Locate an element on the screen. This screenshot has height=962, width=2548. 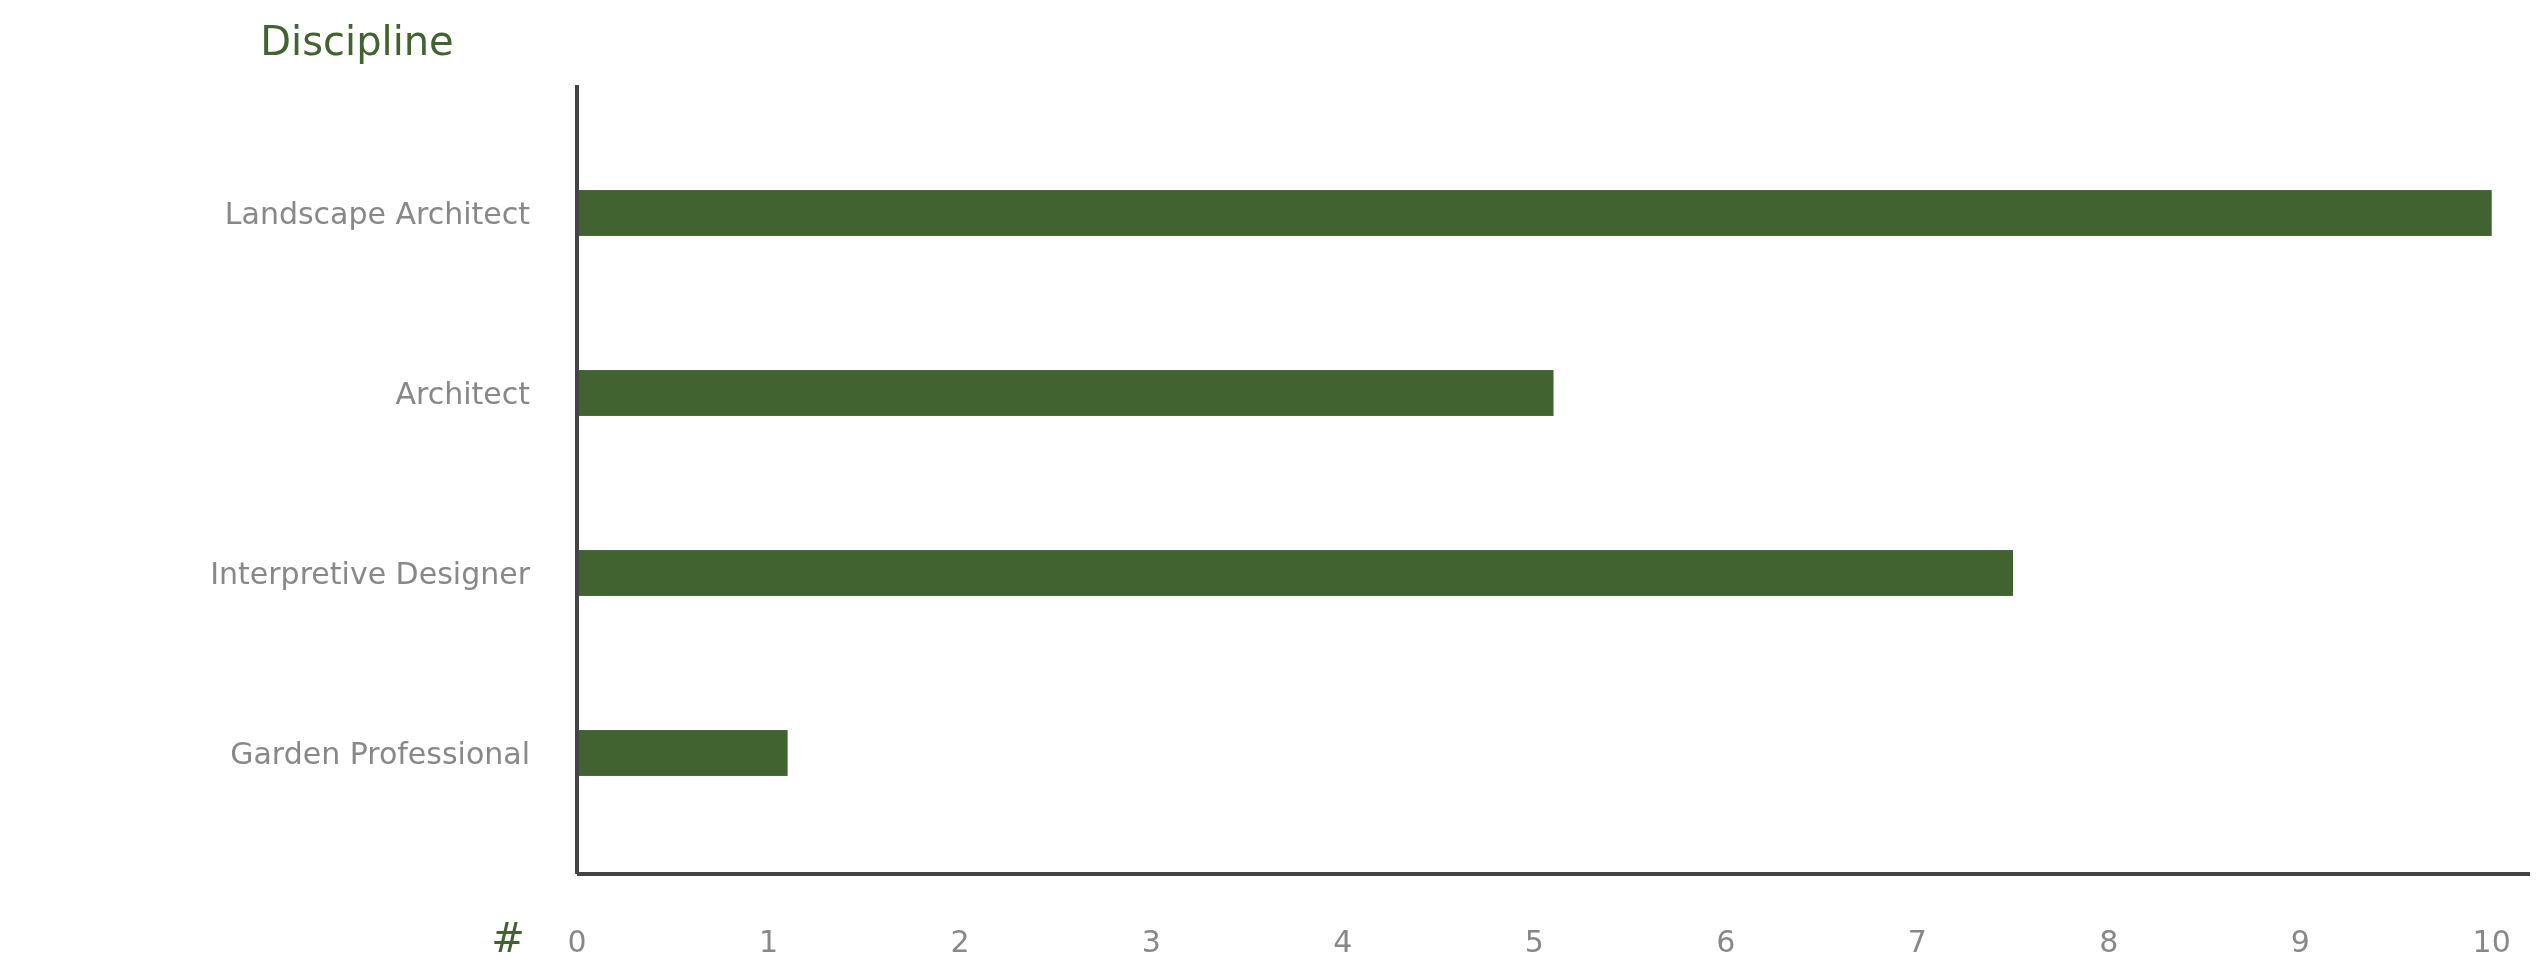
y-axis-title: Discipline is located at coordinates (357, 41).